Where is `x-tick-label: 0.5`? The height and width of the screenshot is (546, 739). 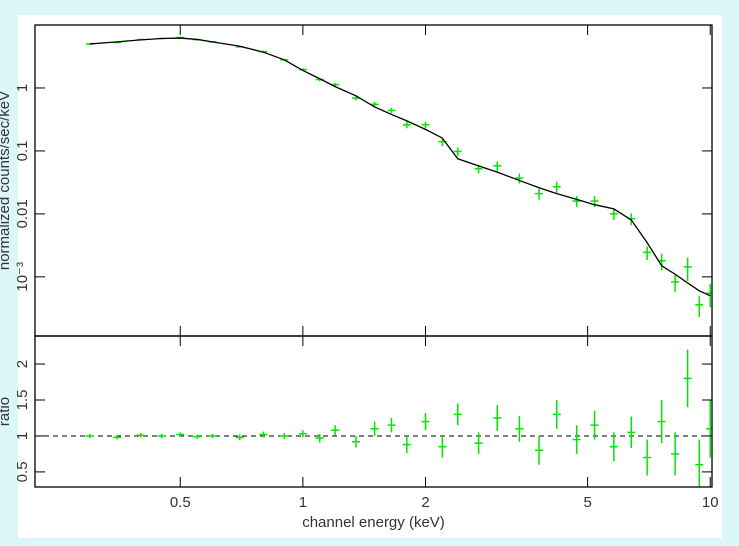
x-tick-label: 0.5 is located at coordinates (180, 502).